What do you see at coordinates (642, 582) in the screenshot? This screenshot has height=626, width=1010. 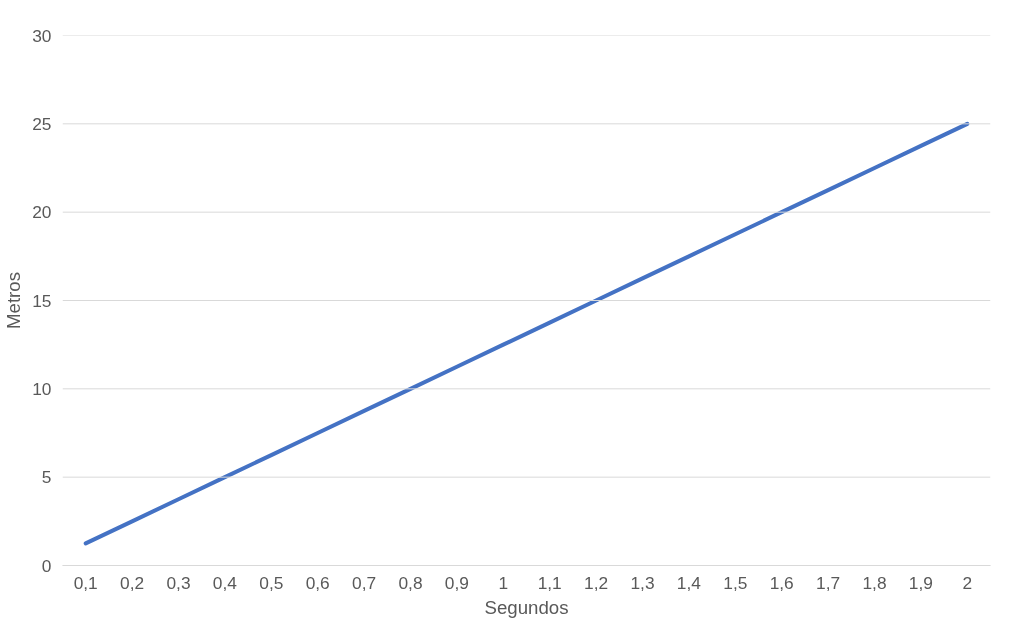 I see `x-tick-label: 1,3` at bounding box center [642, 582].